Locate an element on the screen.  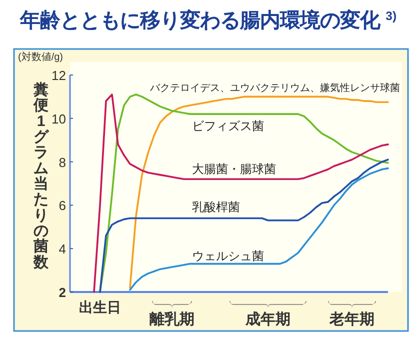
text: (対数値/g) is located at coordinates (40, 57).